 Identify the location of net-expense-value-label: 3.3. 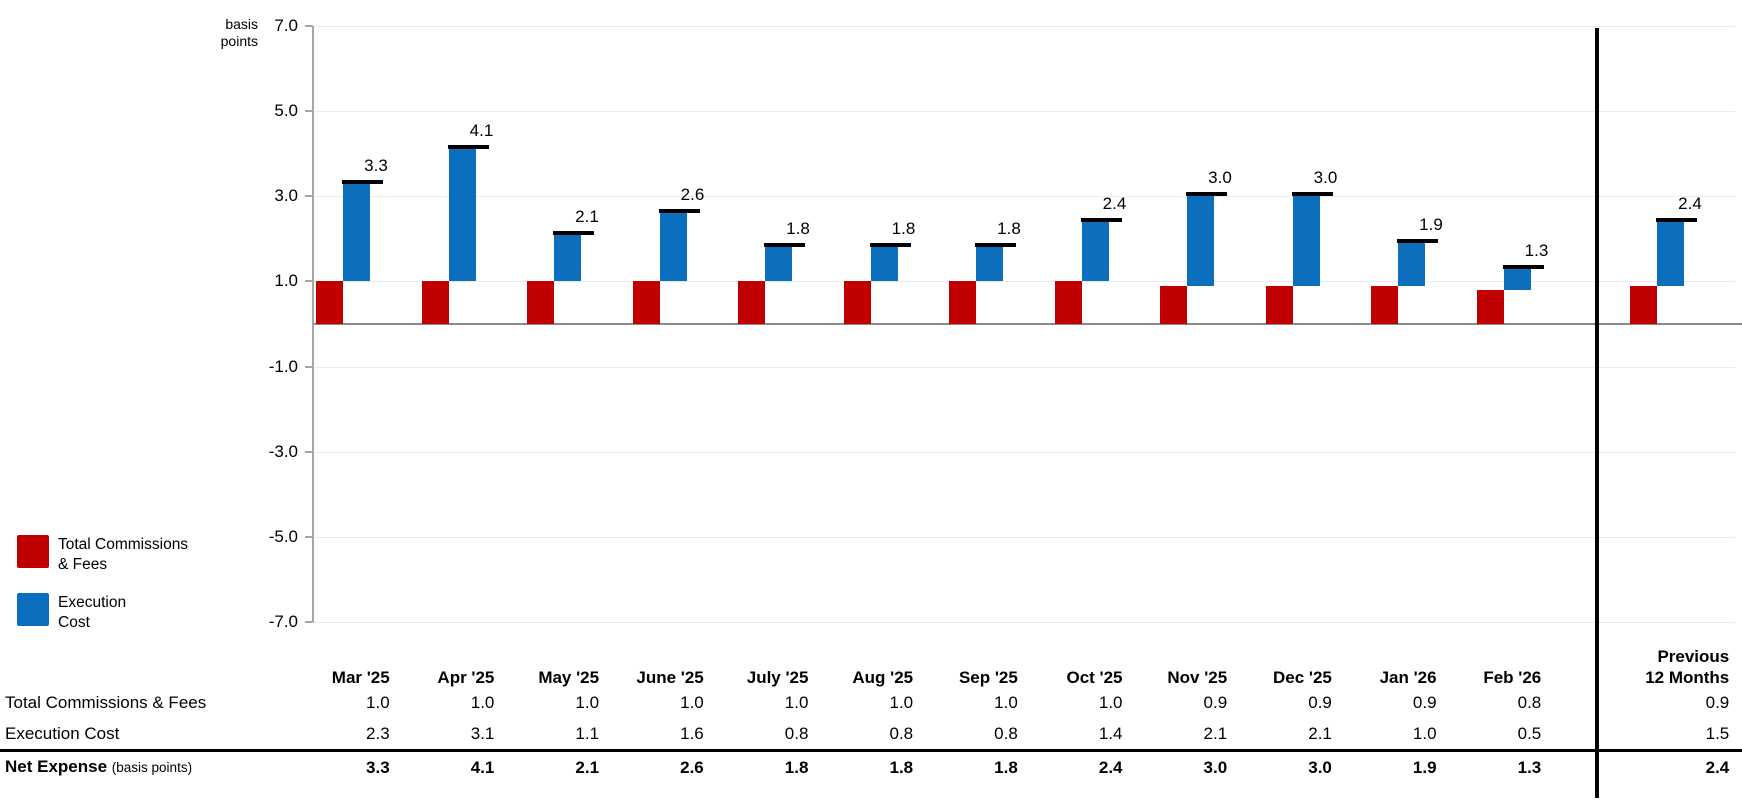
(376, 165).